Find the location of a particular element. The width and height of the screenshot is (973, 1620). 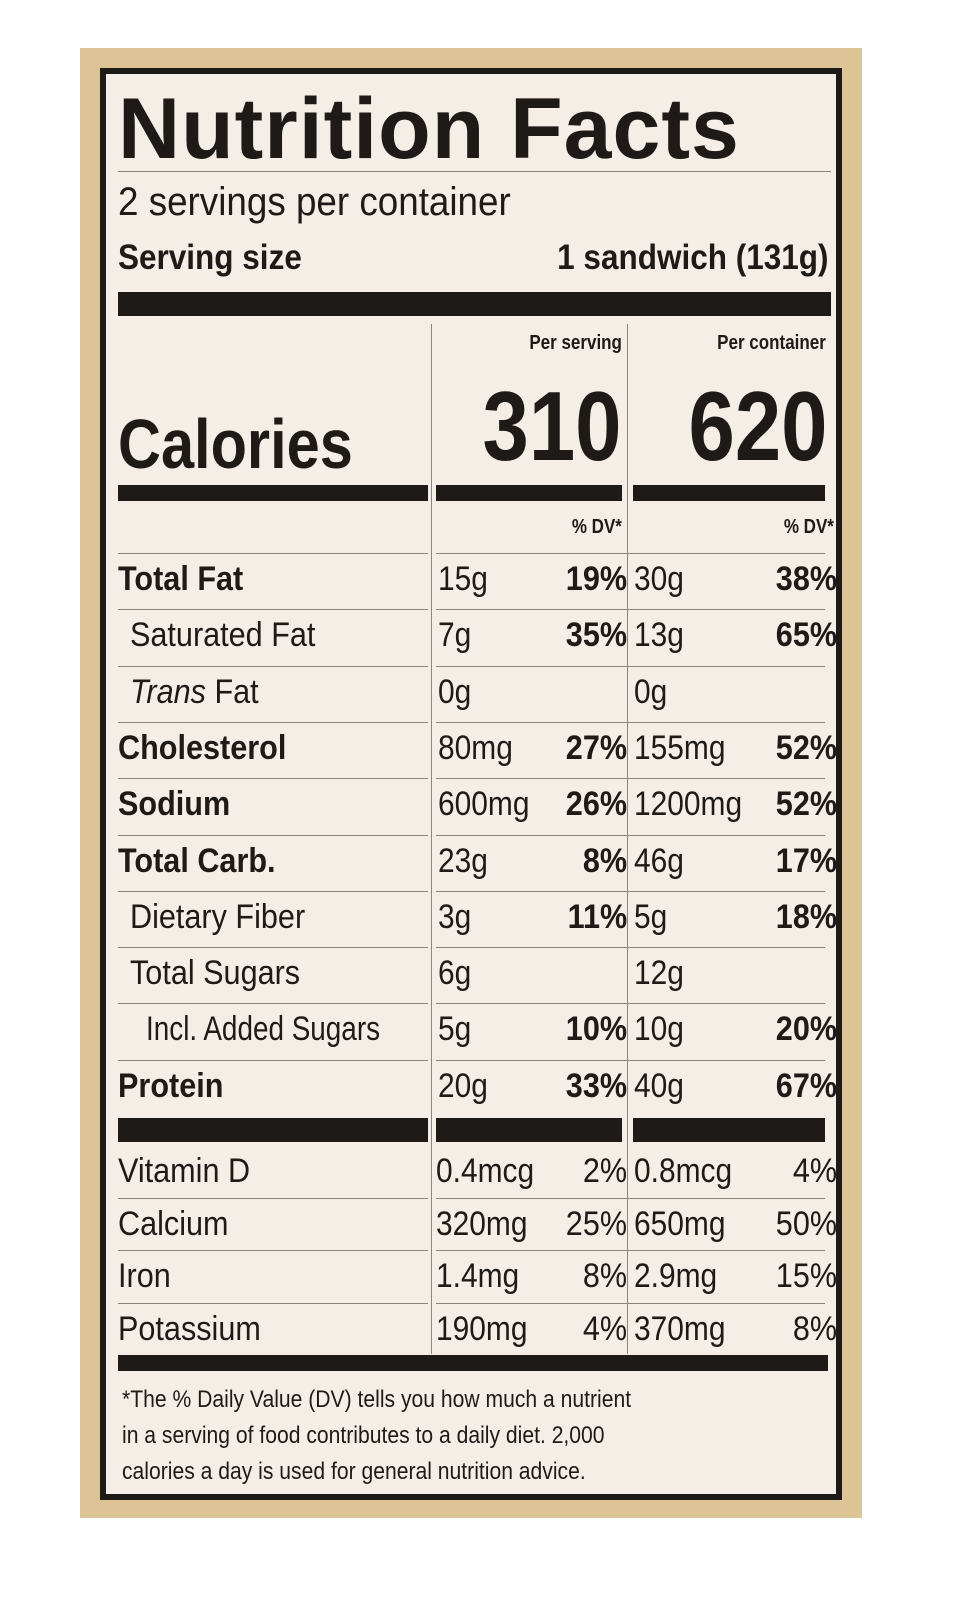

nutrient-name: Total Carb. is located at coordinates (197, 860).